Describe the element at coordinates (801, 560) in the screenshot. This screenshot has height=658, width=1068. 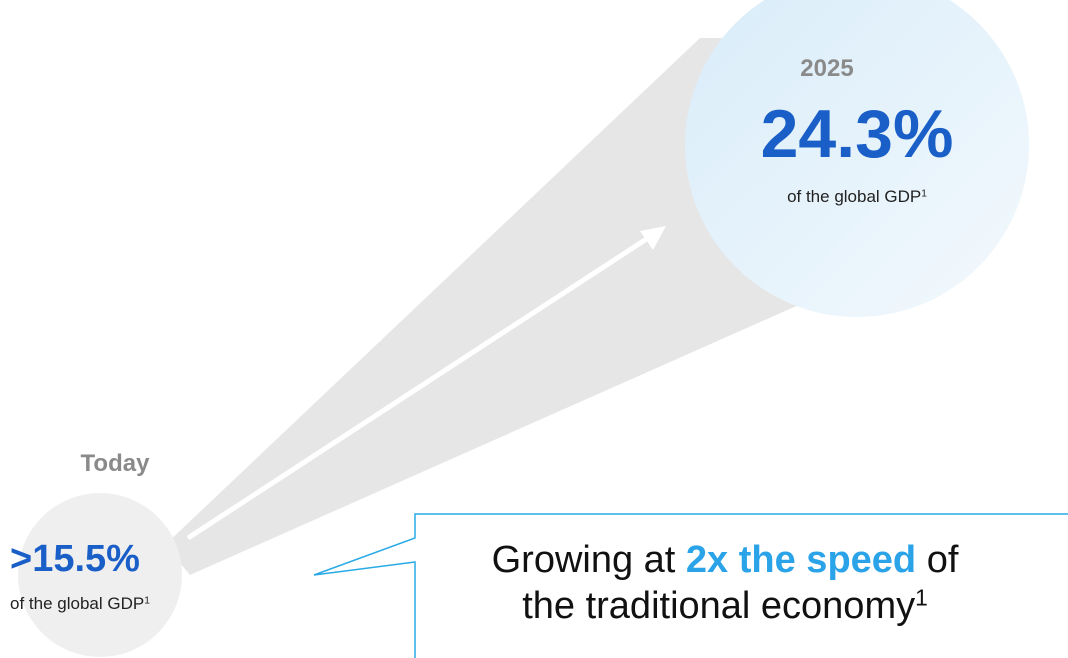
I see `callout-highlight: 2x the speed` at that location.